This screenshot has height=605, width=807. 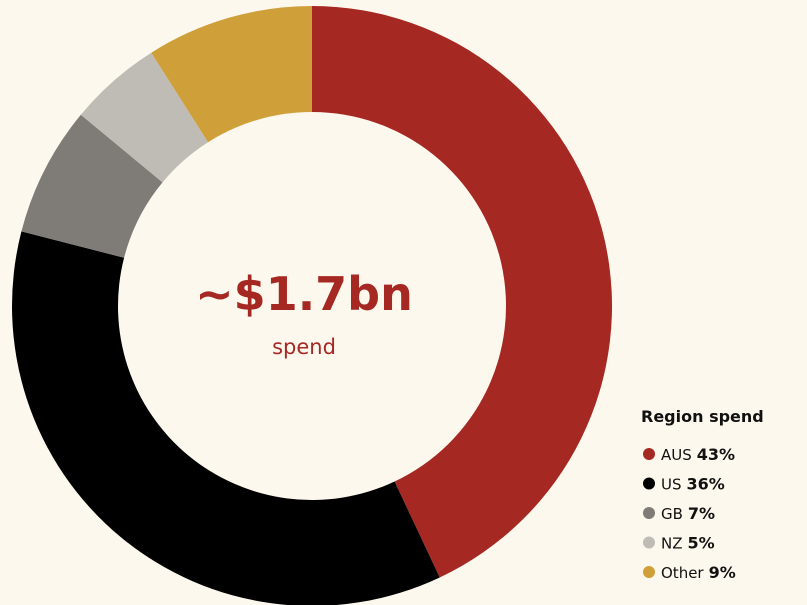 What do you see at coordinates (672, 514) in the screenshot?
I see `legend-label: GB` at bounding box center [672, 514].